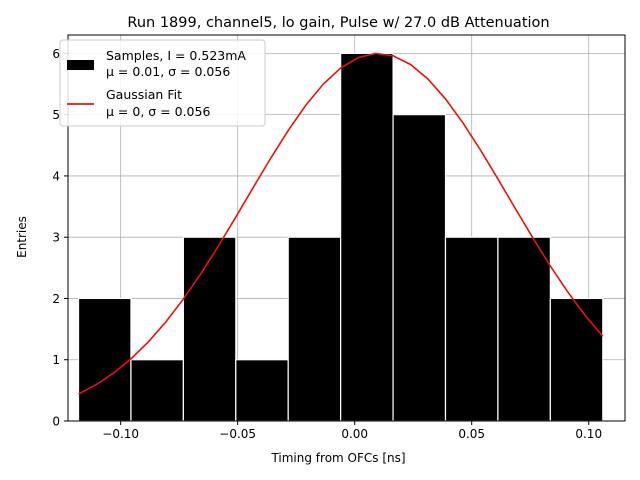 The height and width of the screenshot is (480, 640). I want to click on legend-samples-stats: μ = 0.01, σ = 0.056, so click(168, 71).